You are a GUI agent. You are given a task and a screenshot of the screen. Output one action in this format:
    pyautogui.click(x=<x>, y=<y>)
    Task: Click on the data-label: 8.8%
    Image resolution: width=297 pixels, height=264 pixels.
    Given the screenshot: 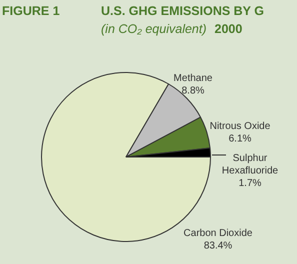 What is the action you would take?
    pyautogui.click(x=193, y=90)
    